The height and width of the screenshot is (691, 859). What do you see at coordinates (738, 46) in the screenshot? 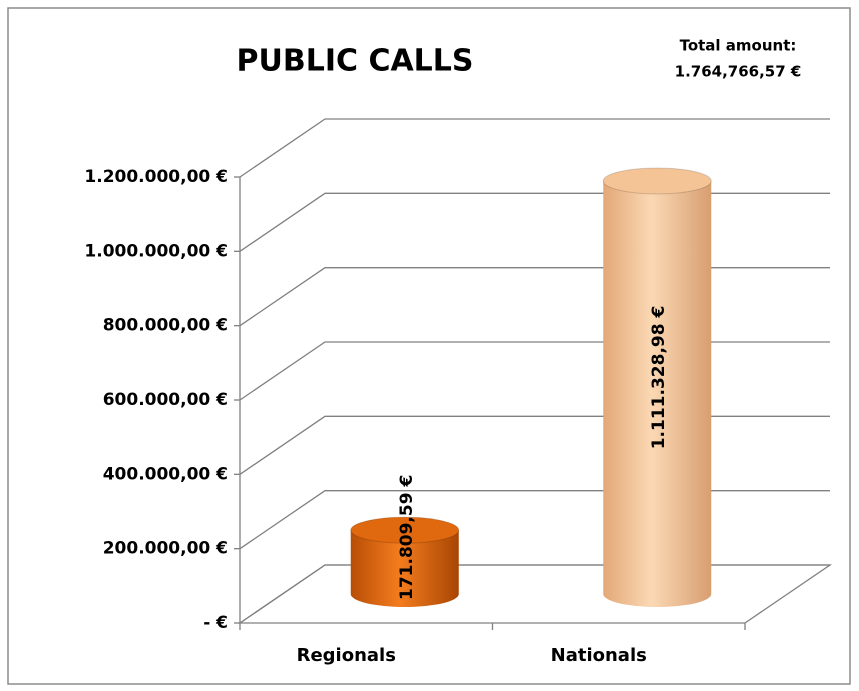
I see `annotation: Total amount:` at bounding box center [738, 46].